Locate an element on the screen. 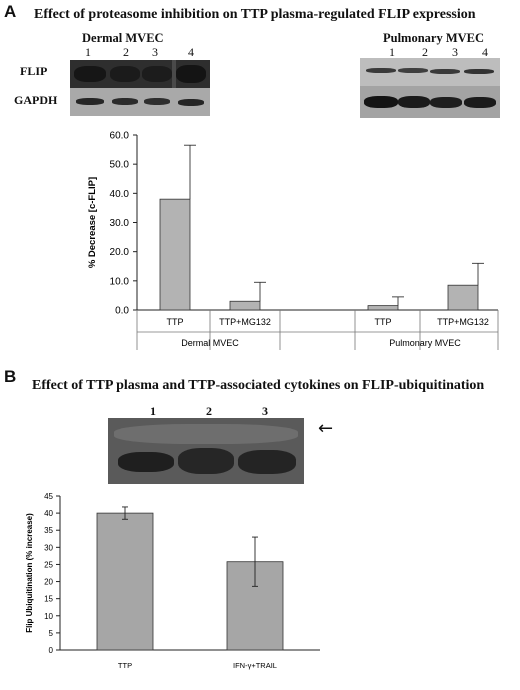 The width and height of the screenshot is (520, 690). y-axis-label: Flip Ubiquitination (% increase) is located at coordinates (29, 573).